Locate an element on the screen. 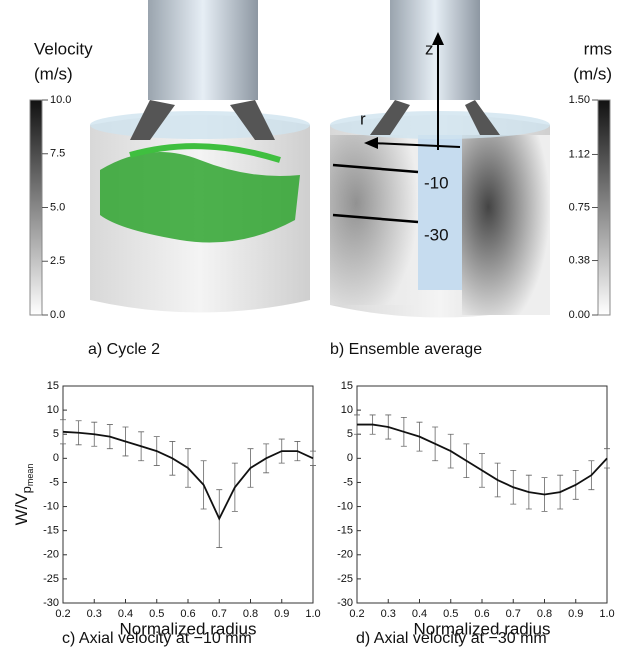 The height and width of the screenshot is (654, 624). error-bar is located at coordinates (313, 458).